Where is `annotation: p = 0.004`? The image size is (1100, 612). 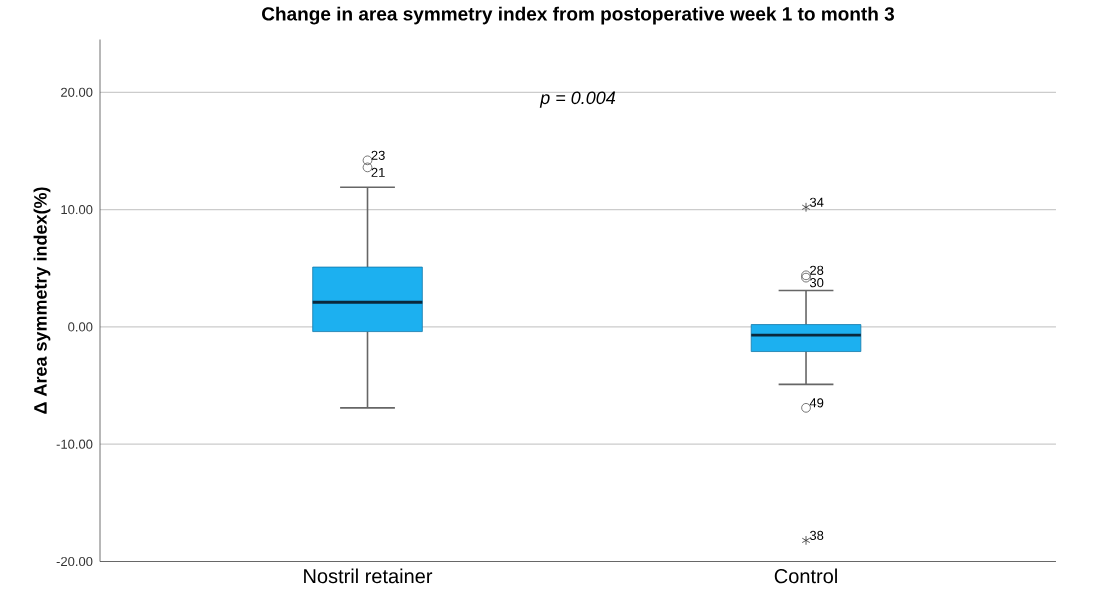 annotation: p = 0.004 is located at coordinates (577, 99).